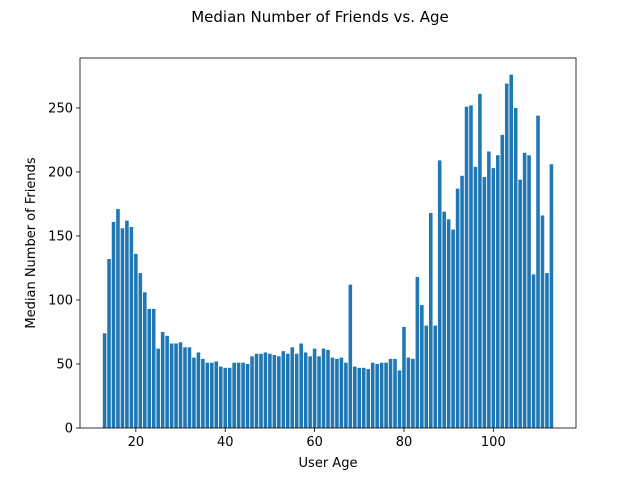 The image size is (640, 480). What do you see at coordinates (31, 242) in the screenshot?
I see `y-axis-label: Median Number of Friends` at bounding box center [31, 242].